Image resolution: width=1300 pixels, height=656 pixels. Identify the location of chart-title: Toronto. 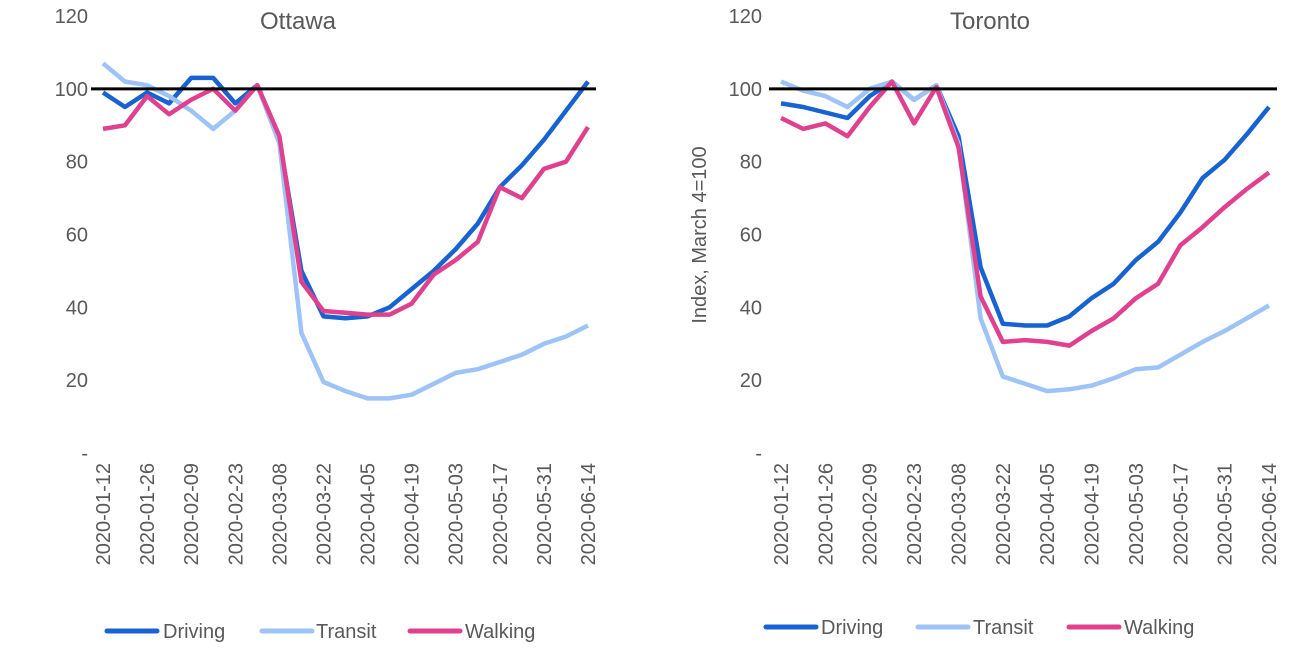
(990, 21).